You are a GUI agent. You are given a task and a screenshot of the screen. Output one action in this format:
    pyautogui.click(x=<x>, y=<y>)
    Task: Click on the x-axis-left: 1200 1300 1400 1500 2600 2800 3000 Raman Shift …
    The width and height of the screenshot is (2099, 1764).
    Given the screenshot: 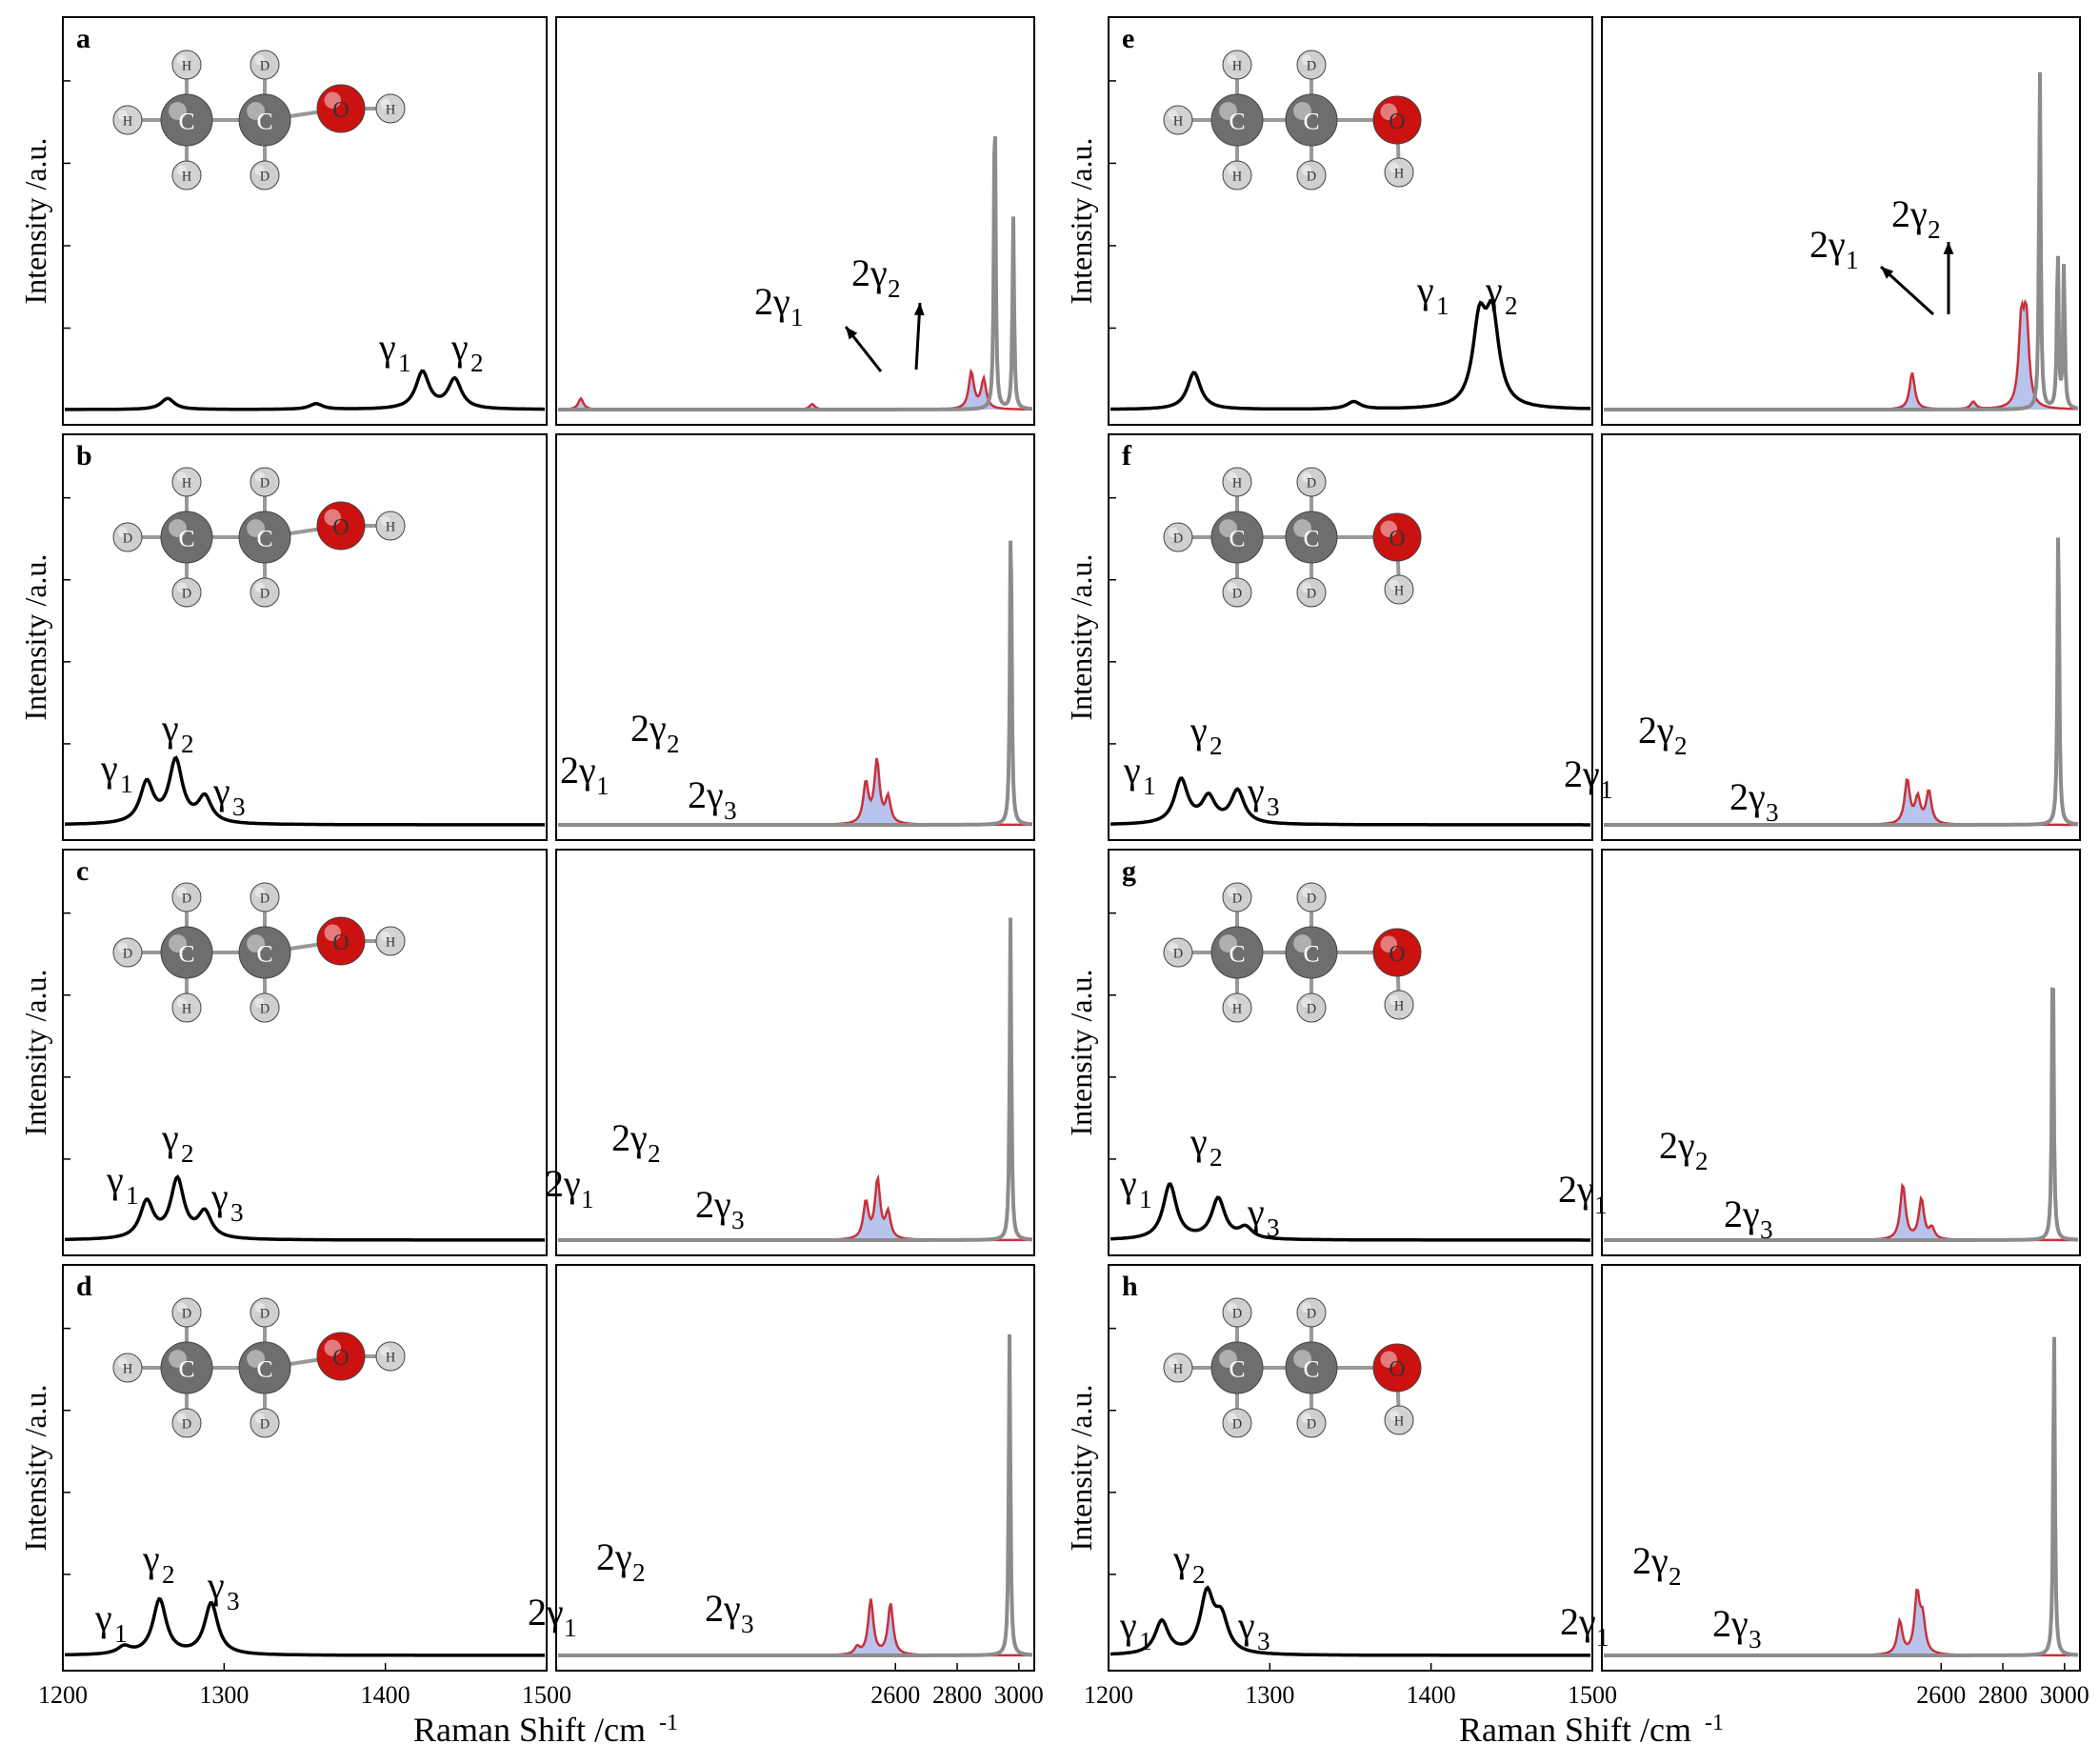 What is the action you would take?
    pyautogui.click(x=541, y=1706)
    